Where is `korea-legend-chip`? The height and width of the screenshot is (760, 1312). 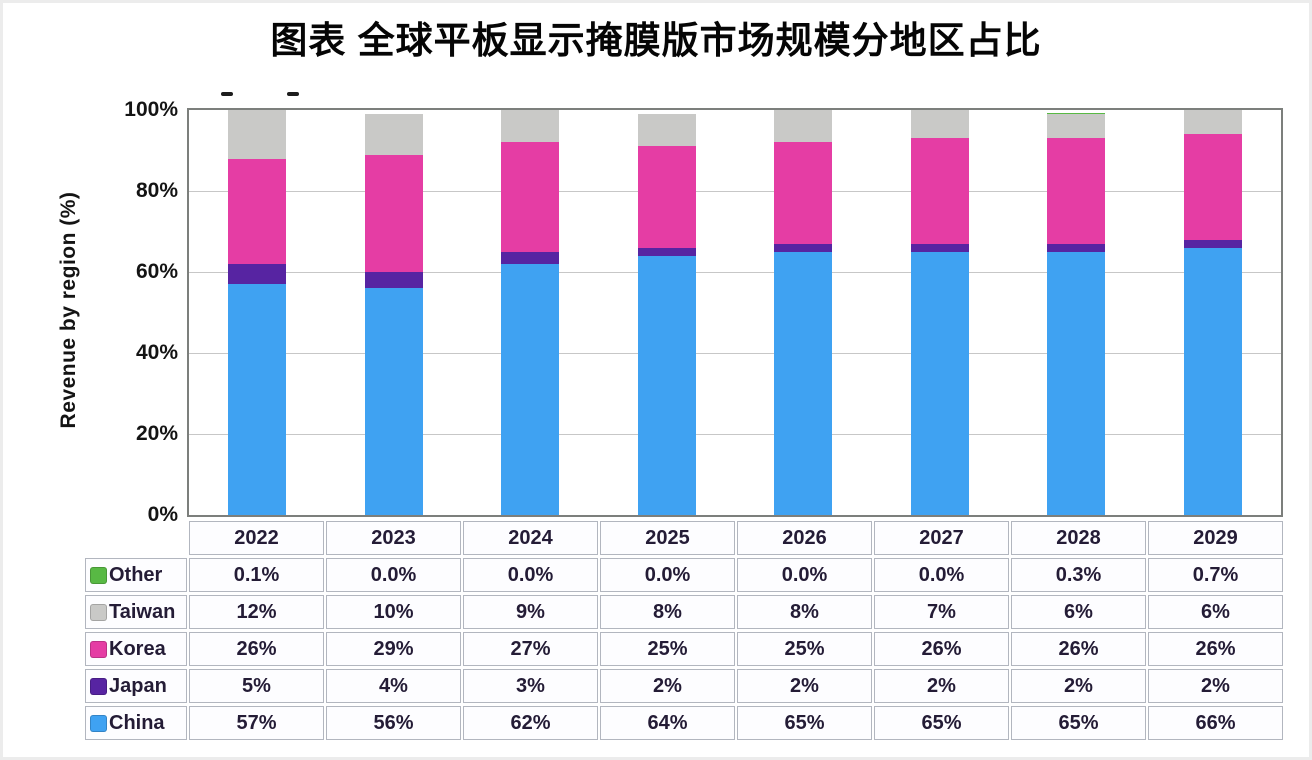 korea-legend-chip is located at coordinates (98, 649).